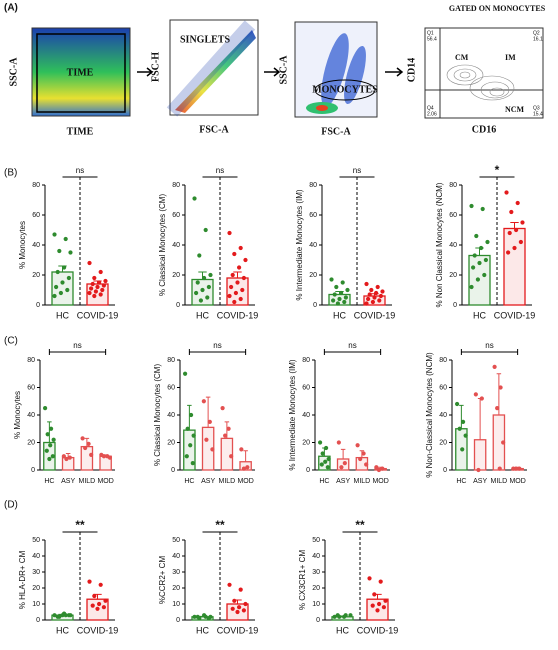 The height and width of the screenshot is (650, 558). Describe the element at coordinates (11, 341) in the screenshot. I see `panel-label: (C)` at that location.